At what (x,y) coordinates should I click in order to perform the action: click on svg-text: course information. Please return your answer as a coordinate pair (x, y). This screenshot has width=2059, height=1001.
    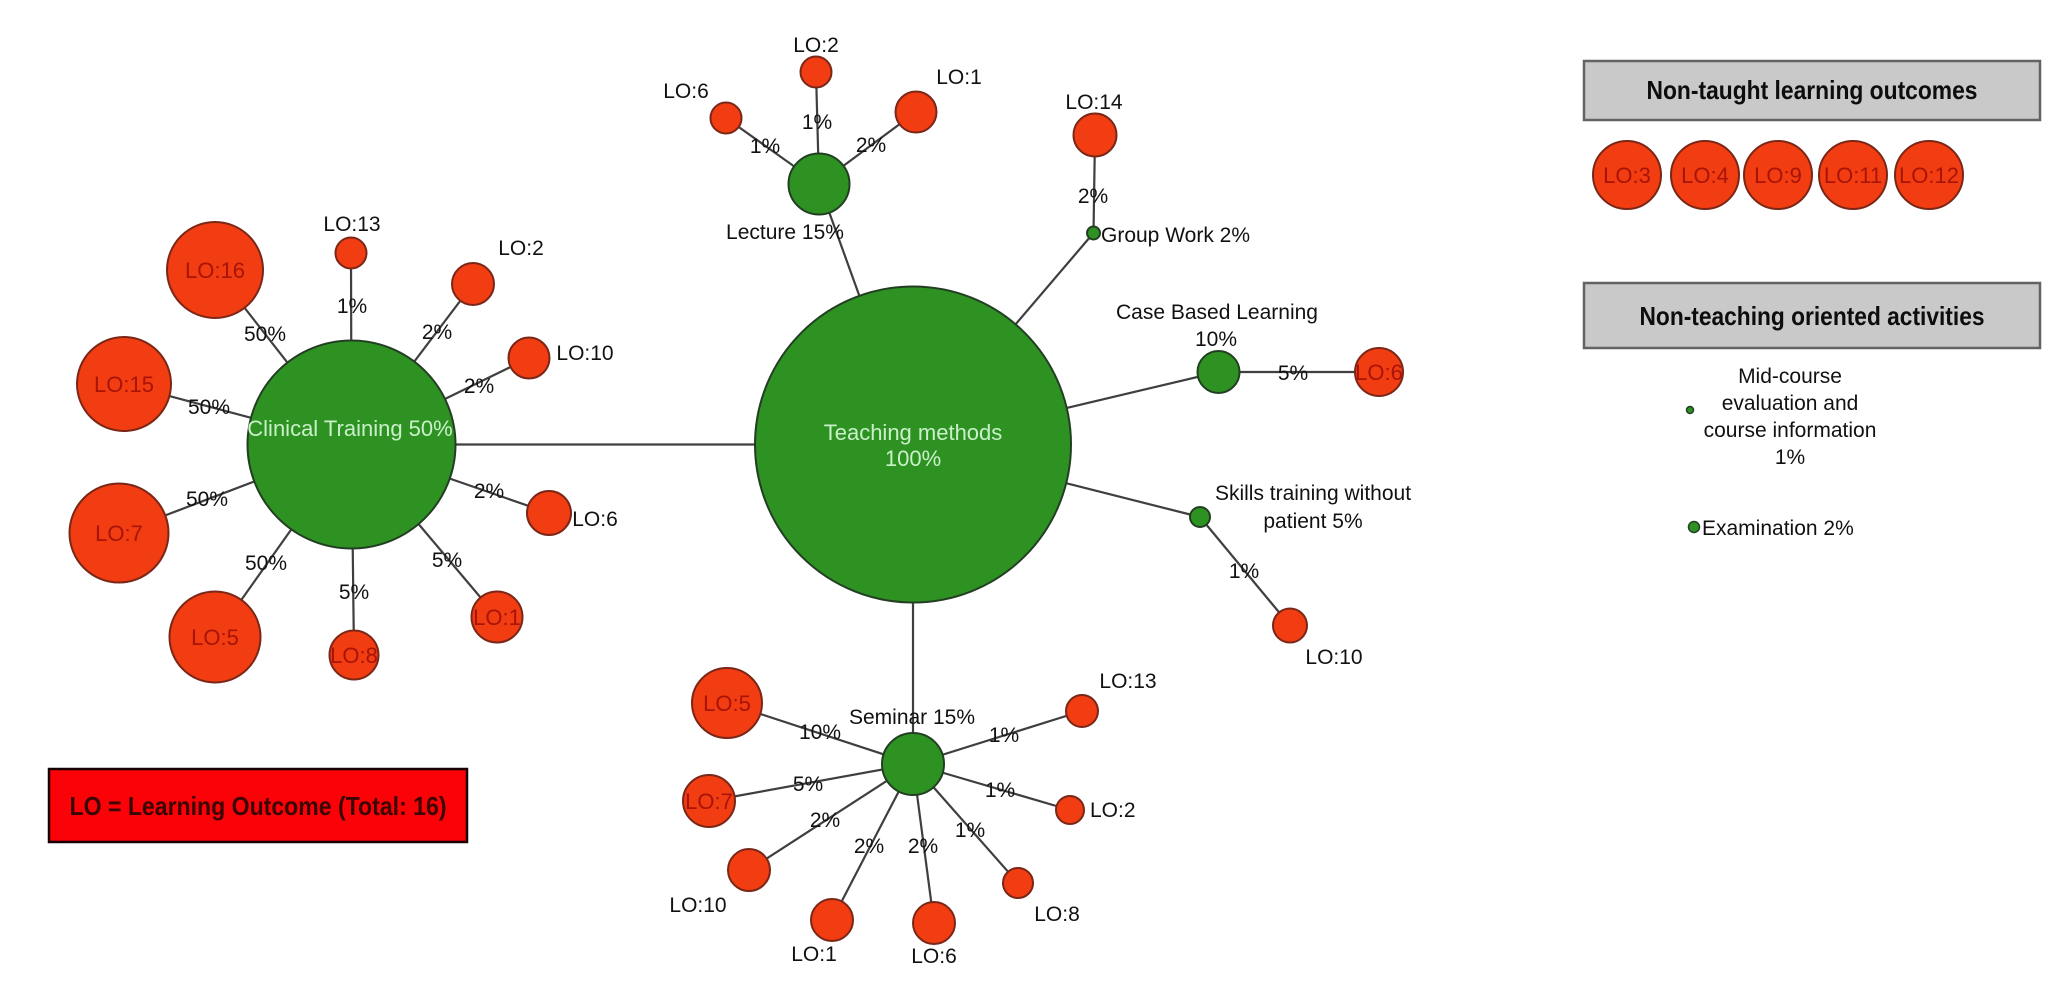
    Looking at the image, I should click on (1790, 430).